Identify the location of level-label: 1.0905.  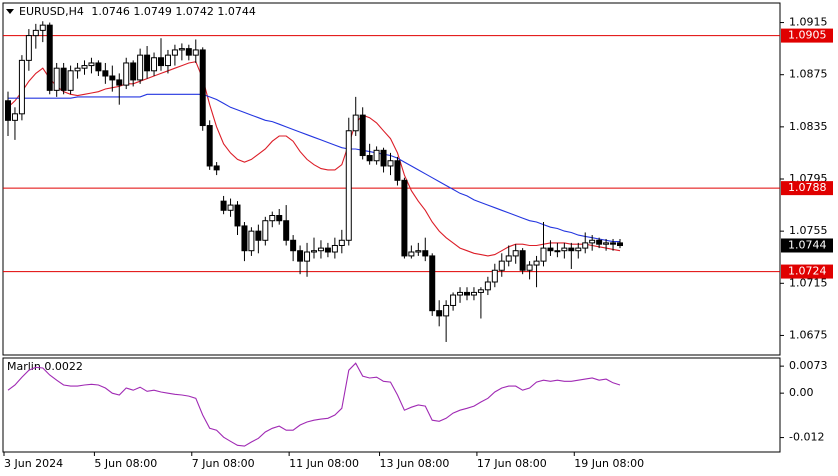
(807, 35).